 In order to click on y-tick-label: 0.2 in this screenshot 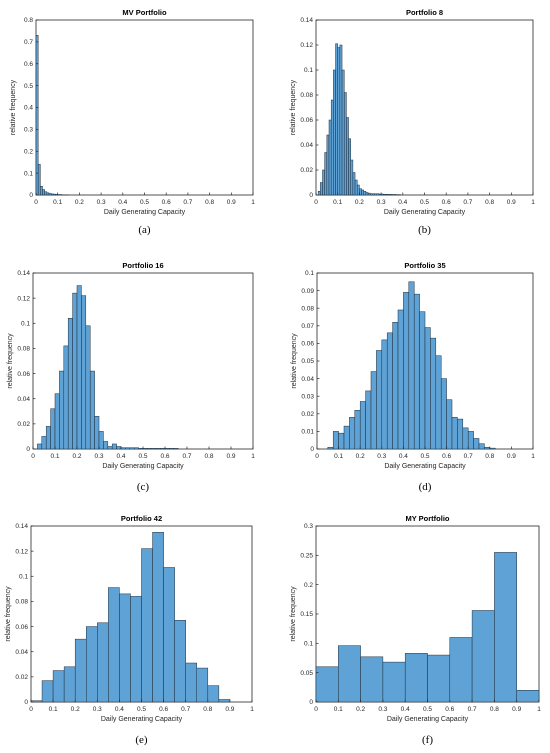, I will do `click(308, 585)`.